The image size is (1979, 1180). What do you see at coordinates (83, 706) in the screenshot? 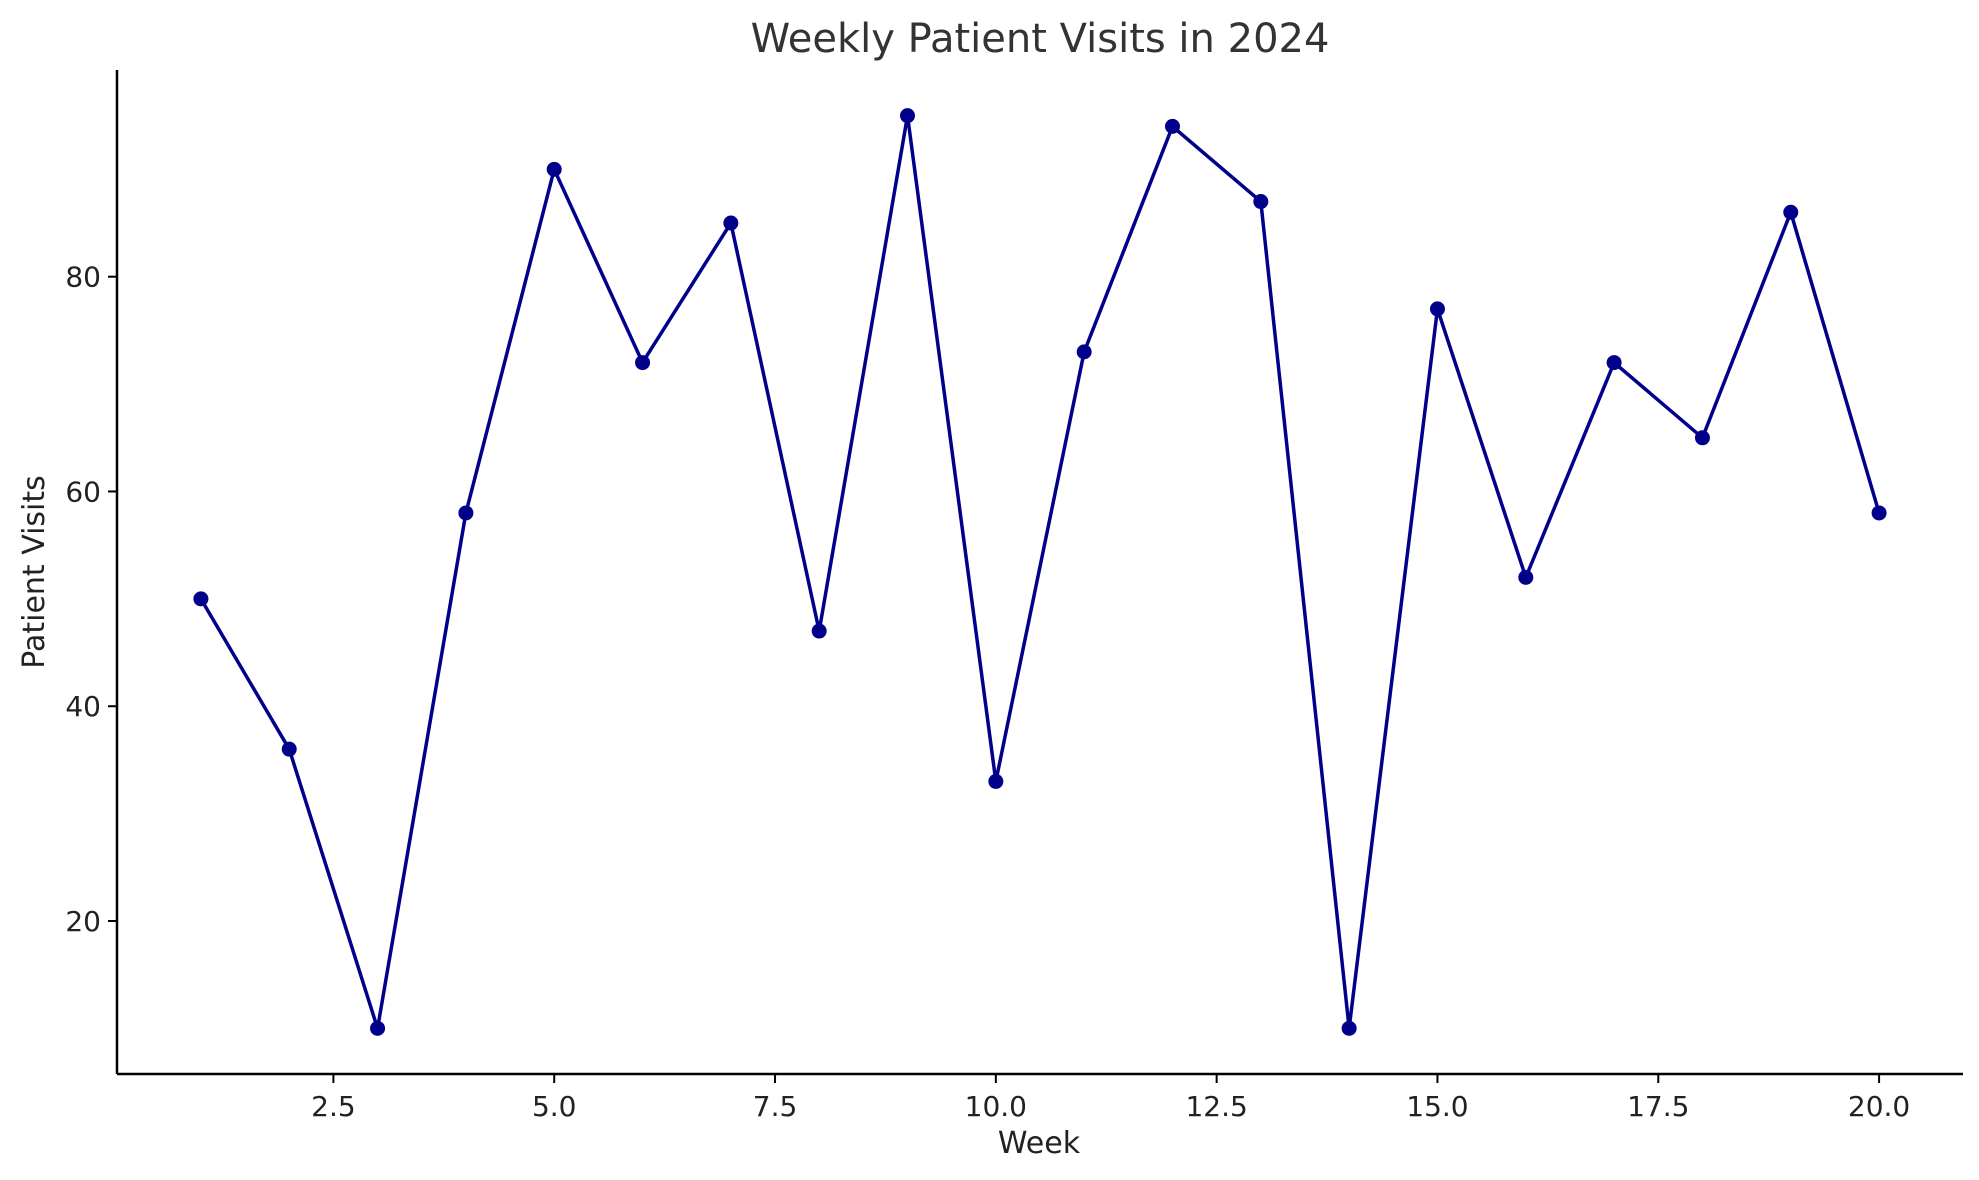
I see `y-tick-label: 40` at bounding box center [83, 706].